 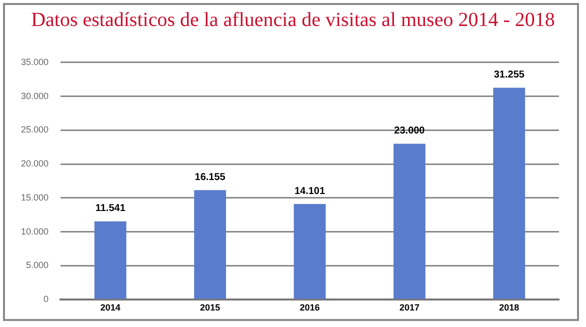 I want to click on data-label: 16.155, so click(x=210, y=177).